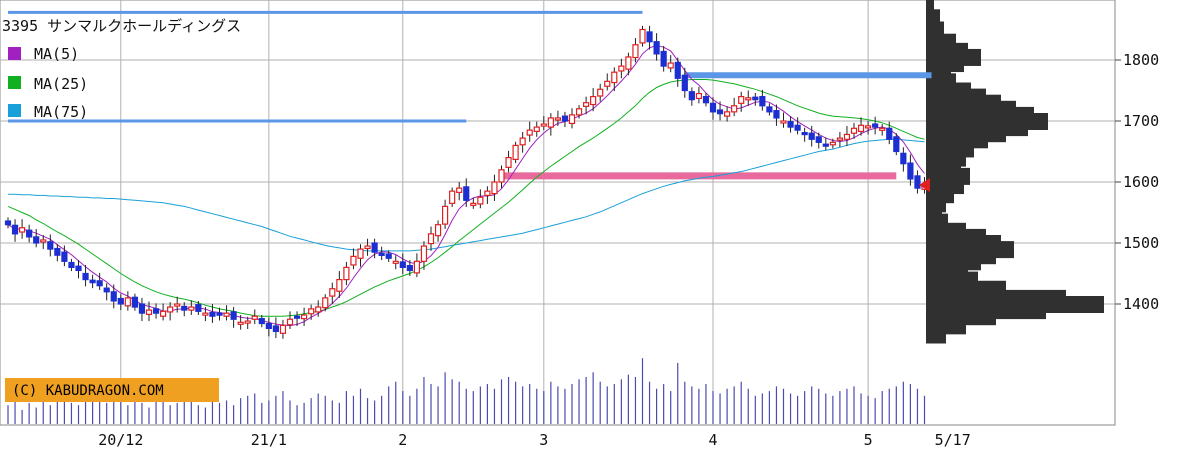 The width and height of the screenshot is (1200, 456). Describe the element at coordinates (121, 26) in the screenshot. I see `chart-title: 3395 サンマルクホールディングス` at that location.